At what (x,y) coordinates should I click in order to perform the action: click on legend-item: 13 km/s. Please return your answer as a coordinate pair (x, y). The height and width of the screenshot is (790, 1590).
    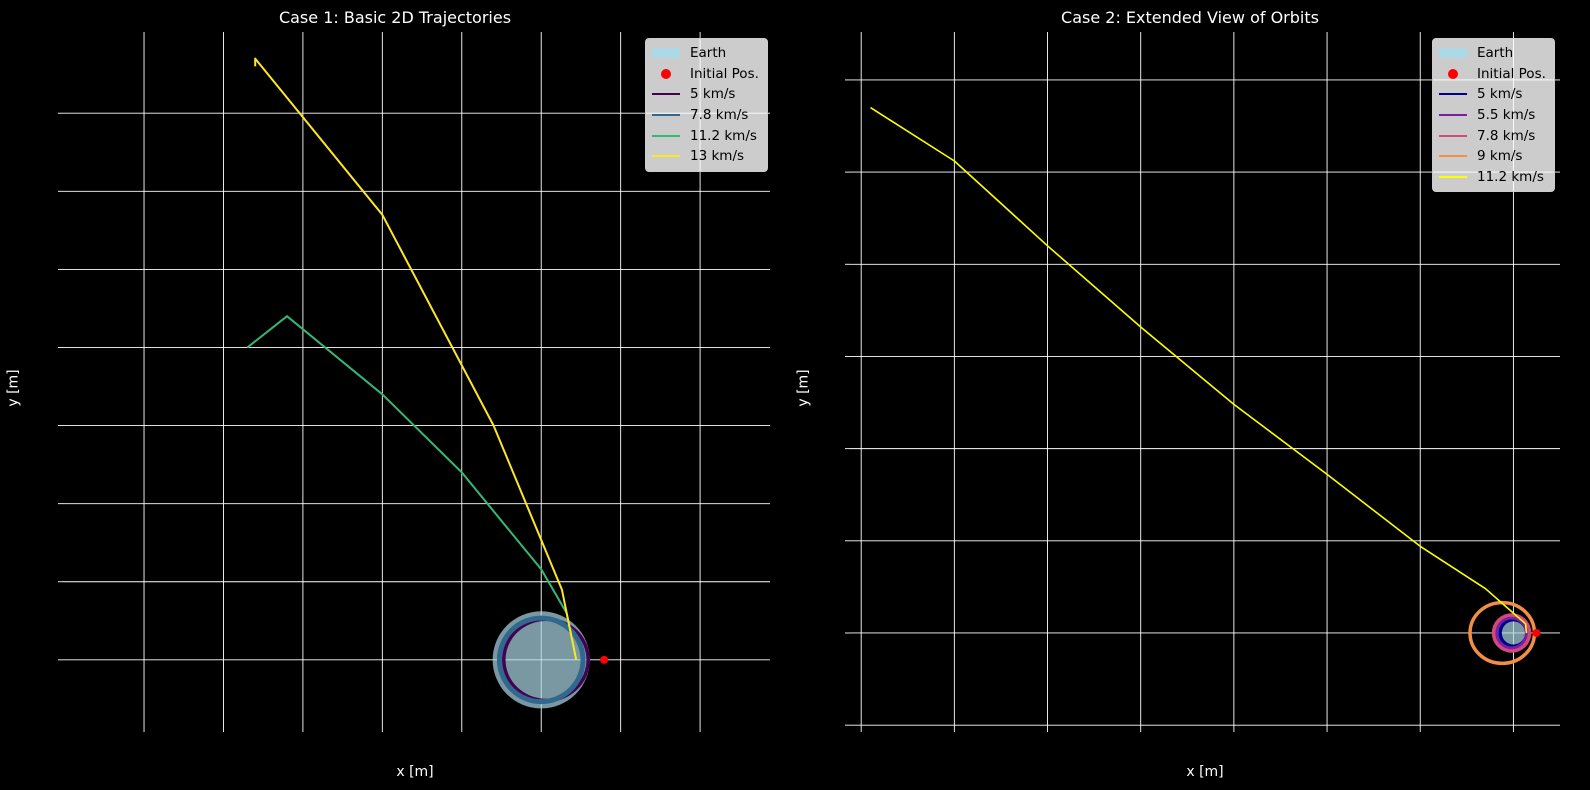
    Looking at the image, I should click on (705, 156).